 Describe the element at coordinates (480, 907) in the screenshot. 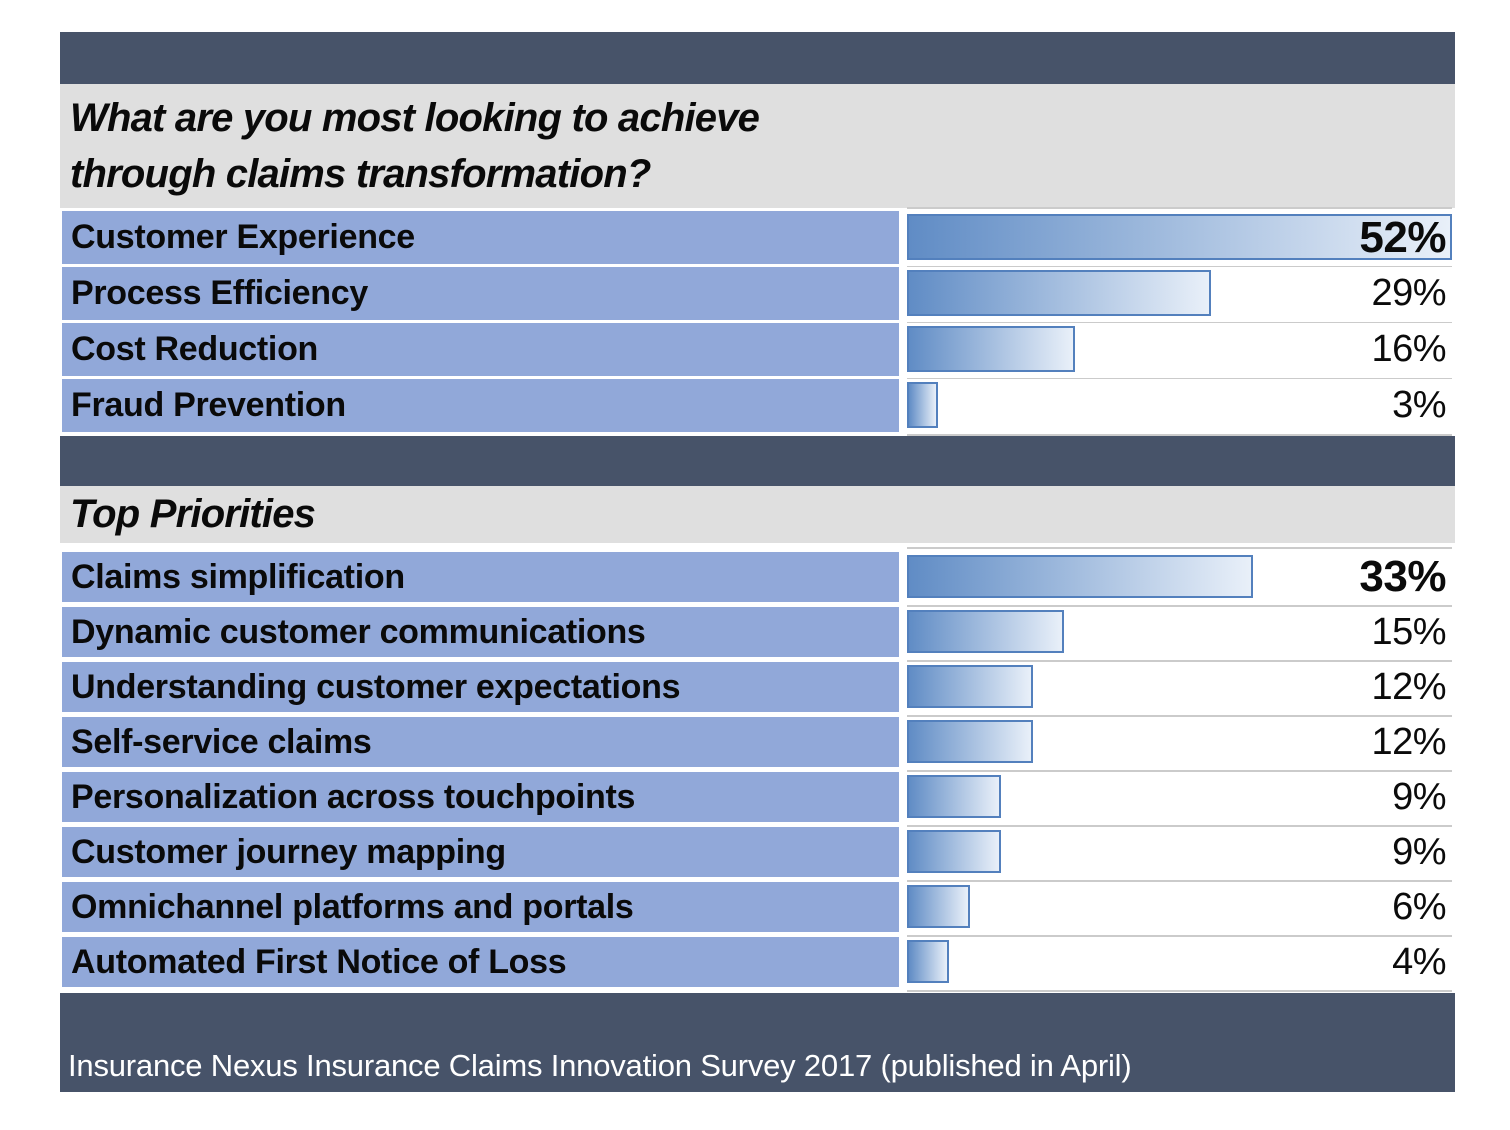

I see `category-label: Omnichannel platforms and portals` at that location.